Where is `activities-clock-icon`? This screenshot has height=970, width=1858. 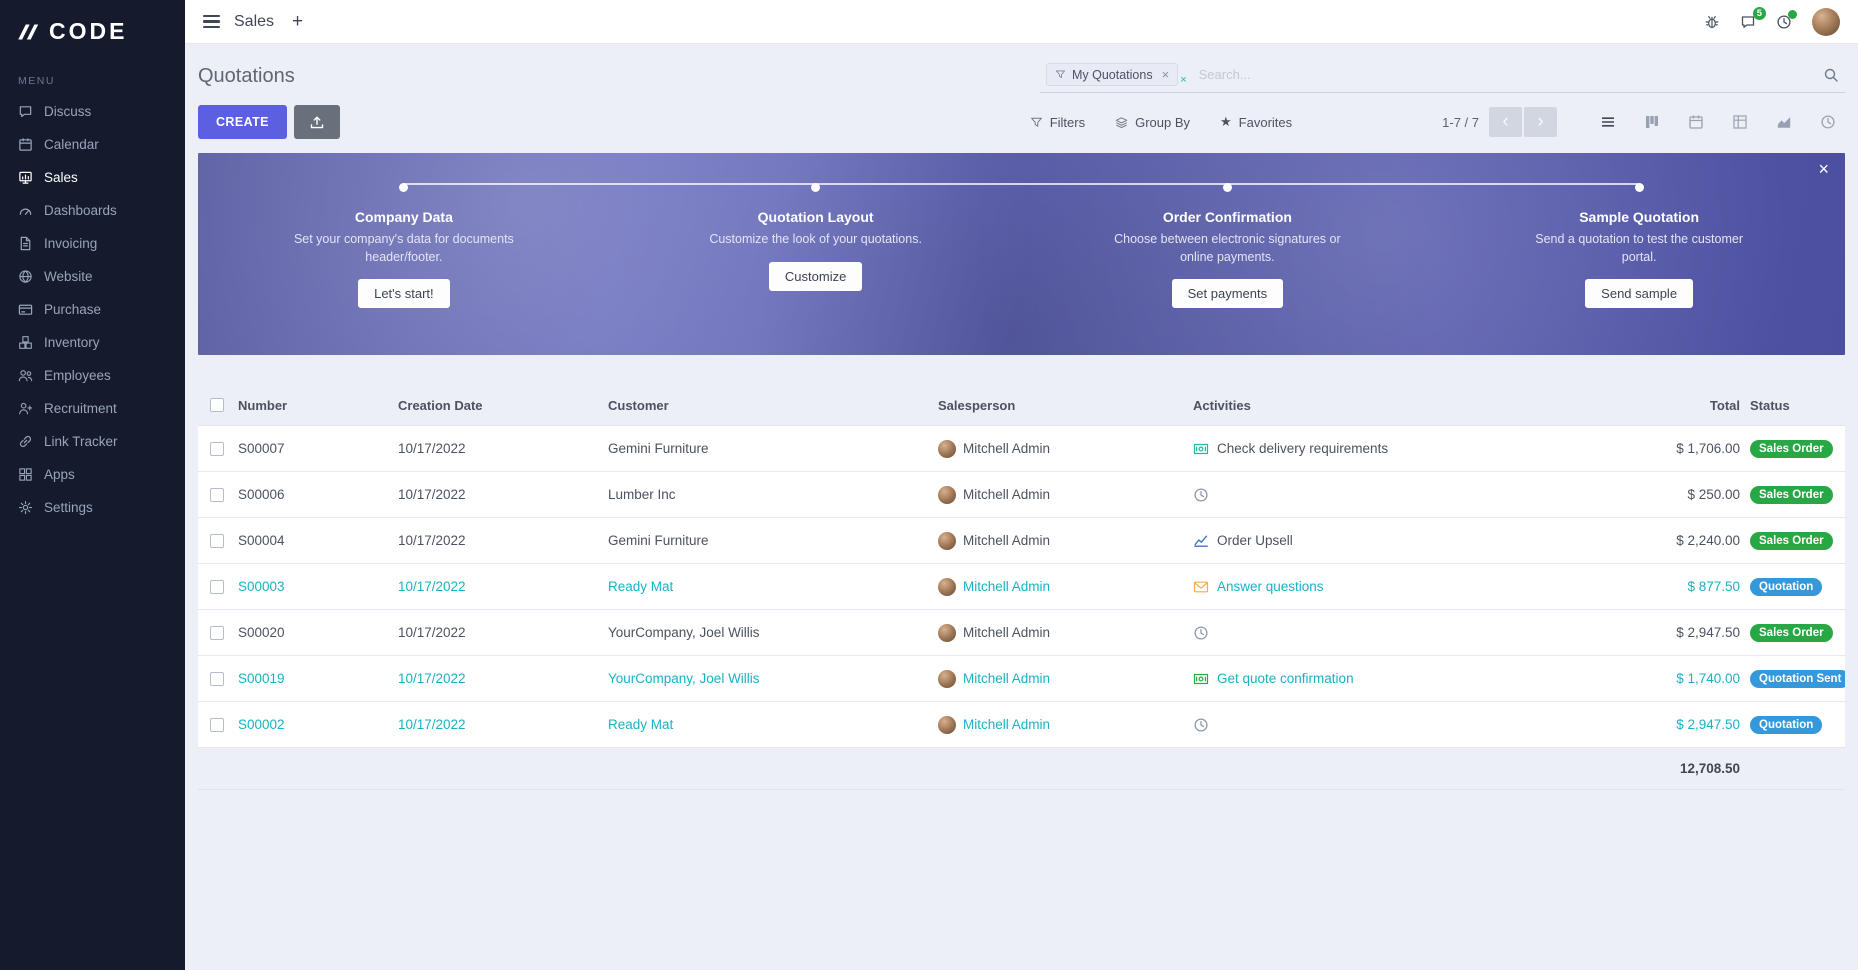
activities-clock-icon is located at coordinates (1786, 19).